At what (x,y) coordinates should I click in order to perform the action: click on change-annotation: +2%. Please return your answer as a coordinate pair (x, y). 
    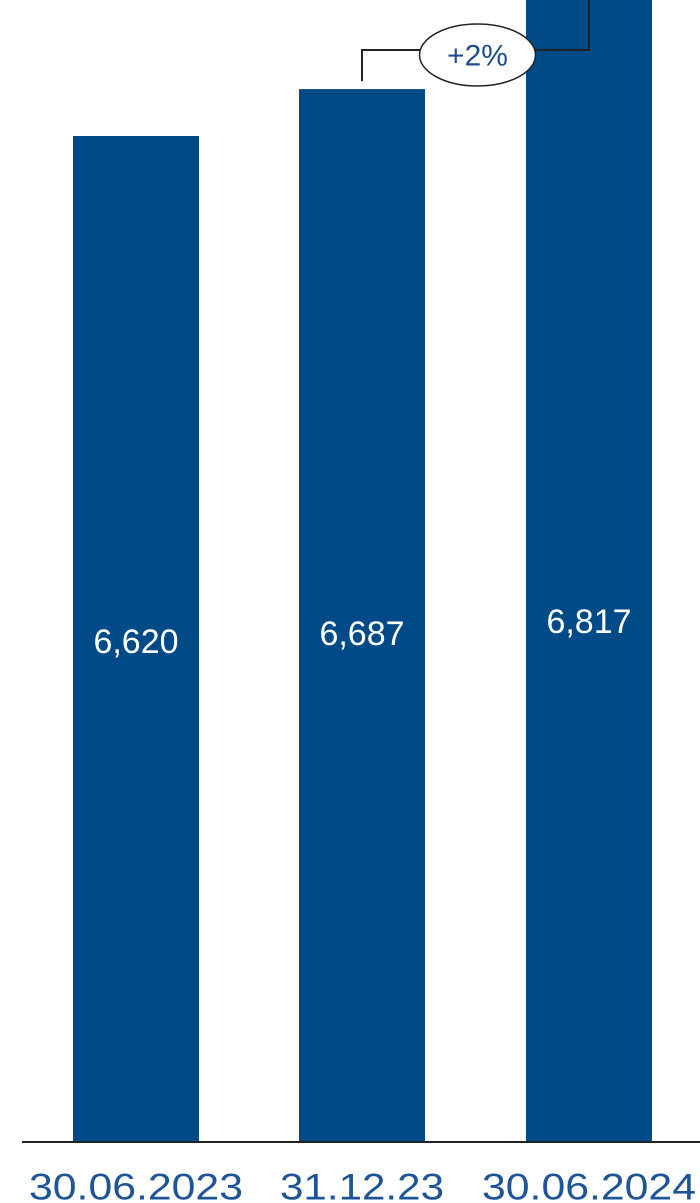
    Looking at the image, I should click on (475, 43).